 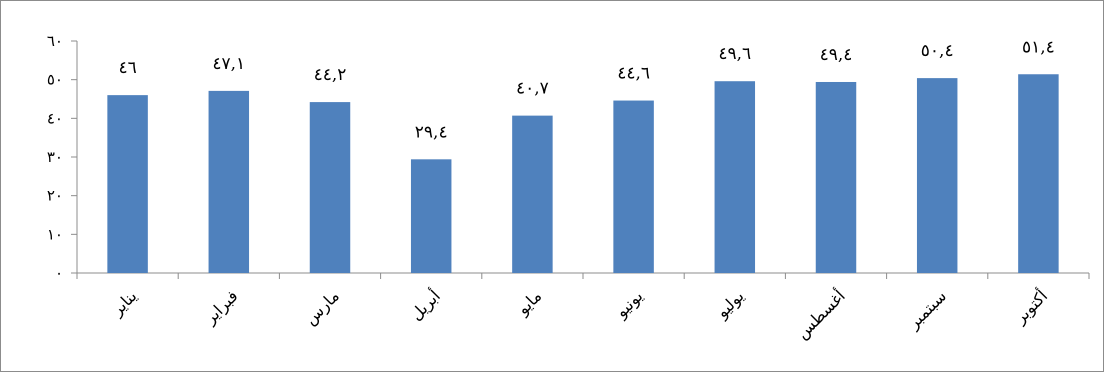 What do you see at coordinates (529, 302) in the screenshot?
I see `category-label: مايو` at bounding box center [529, 302].